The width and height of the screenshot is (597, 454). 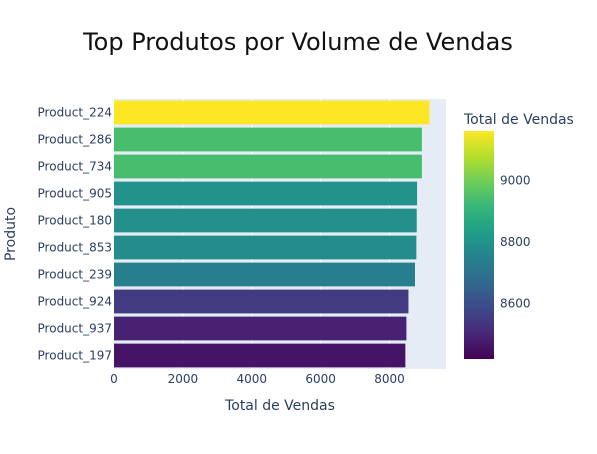 What do you see at coordinates (279, 406) in the screenshot?
I see `x-axis-title: Total de Vendas` at bounding box center [279, 406].